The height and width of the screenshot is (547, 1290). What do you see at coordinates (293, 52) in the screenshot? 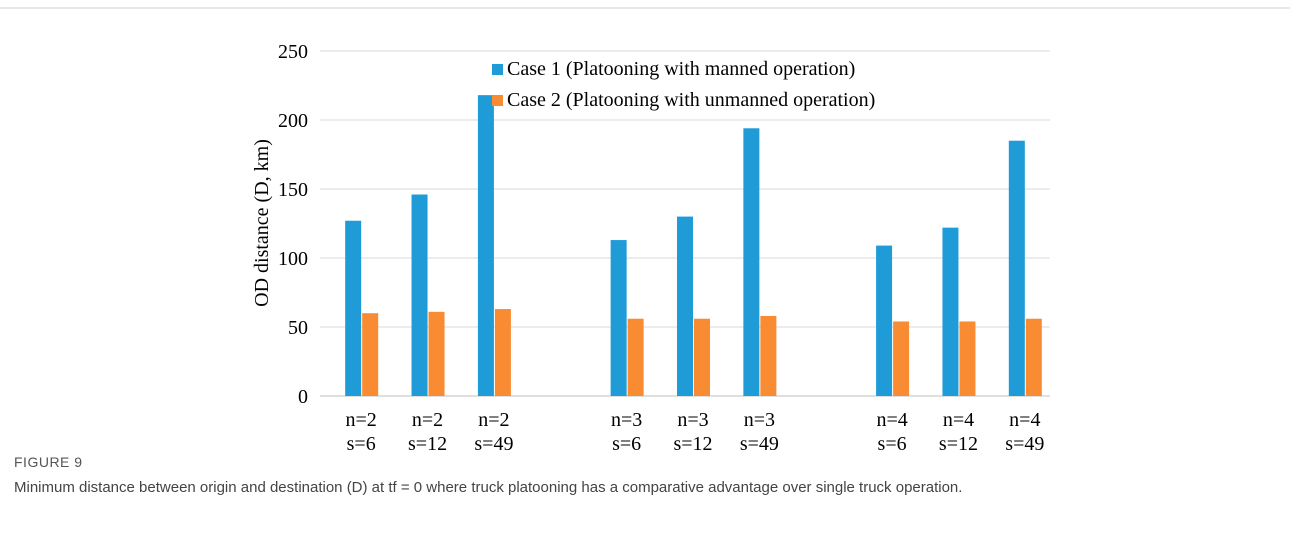
I see `y-tick-label: 250` at bounding box center [293, 52].